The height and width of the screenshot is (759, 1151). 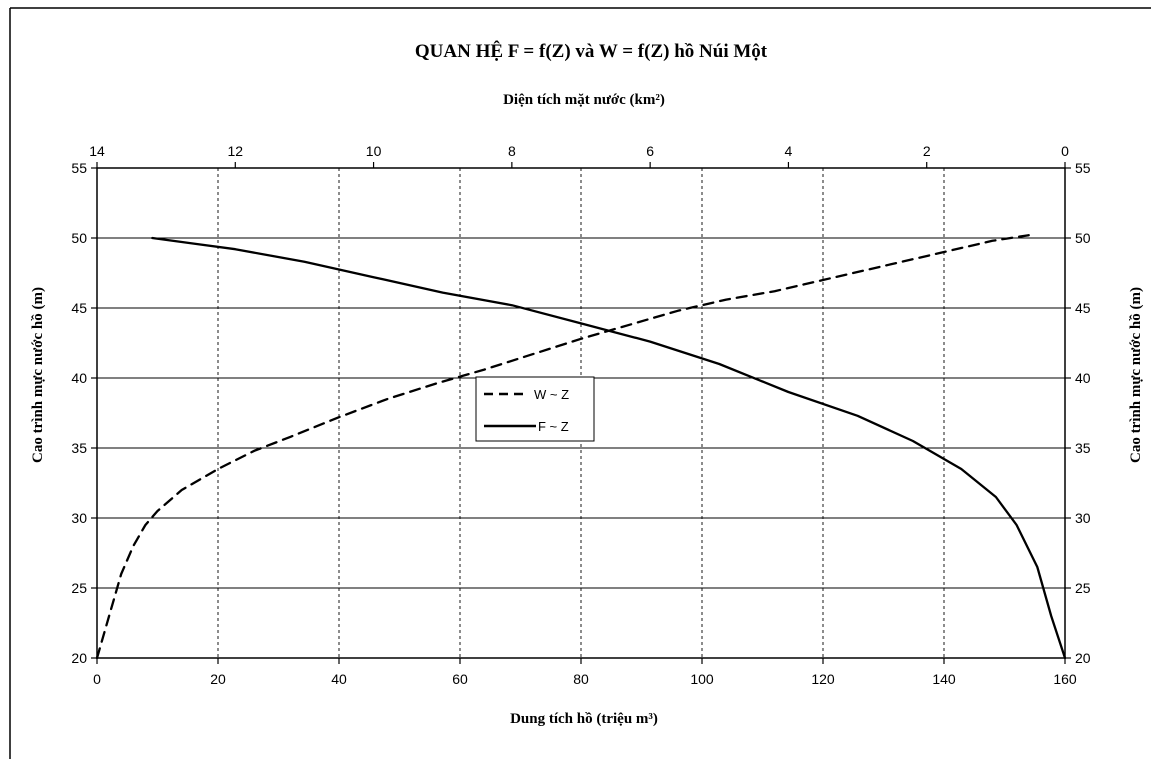 What do you see at coordinates (553, 426) in the screenshot?
I see `legend-label-f-z: F ~ Z` at bounding box center [553, 426].